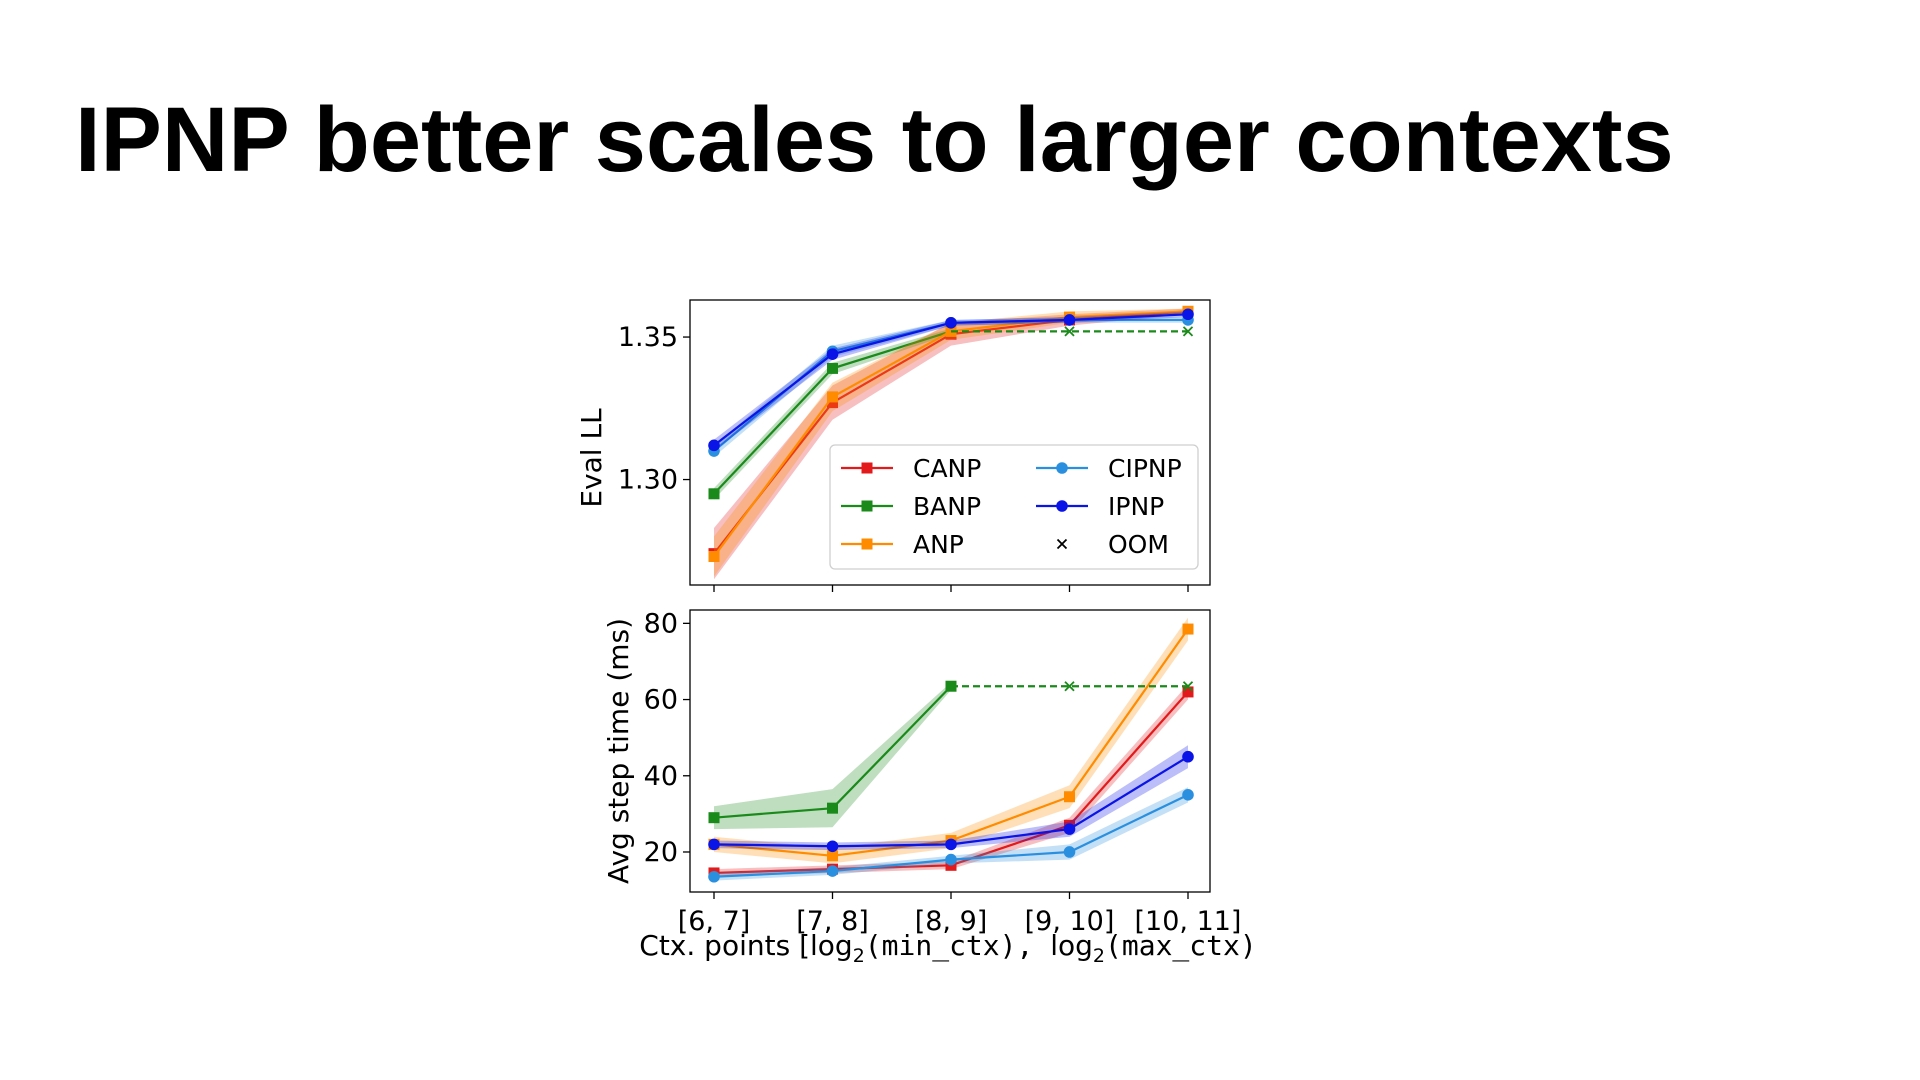 The height and width of the screenshot is (1080, 1920). What do you see at coordinates (832, 403) in the screenshot?
I see `eval-ll-canp-point` at bounding box center [832, 403].